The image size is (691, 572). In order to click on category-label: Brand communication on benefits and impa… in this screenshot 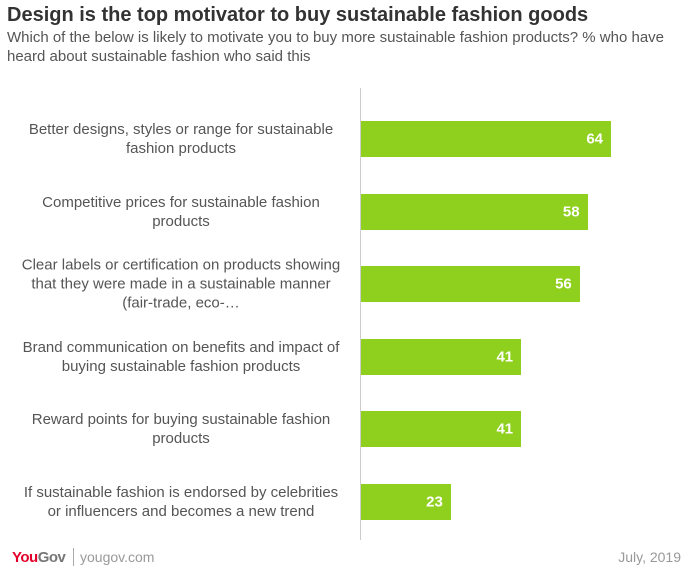, I will do `click(181, 356)`.